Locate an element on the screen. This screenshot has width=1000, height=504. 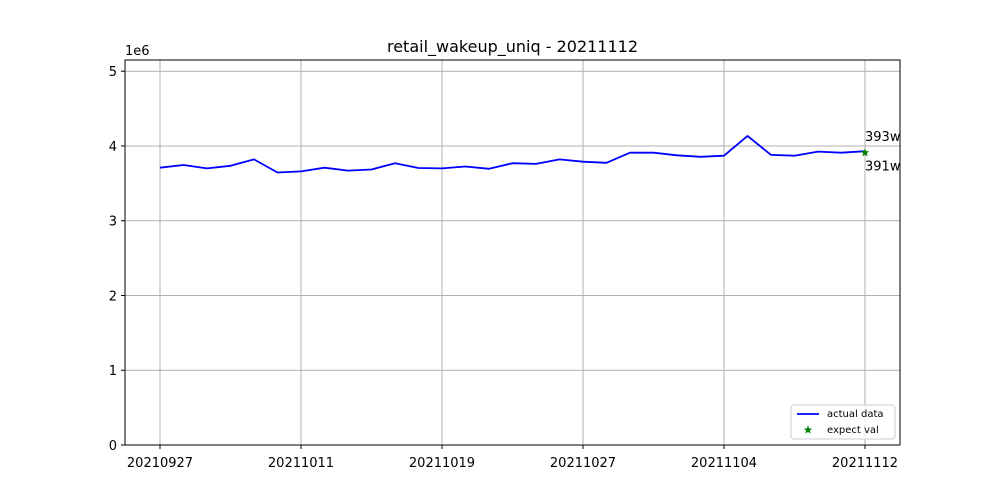
y-tick-label: 2 is located at coordinates (113, 296).